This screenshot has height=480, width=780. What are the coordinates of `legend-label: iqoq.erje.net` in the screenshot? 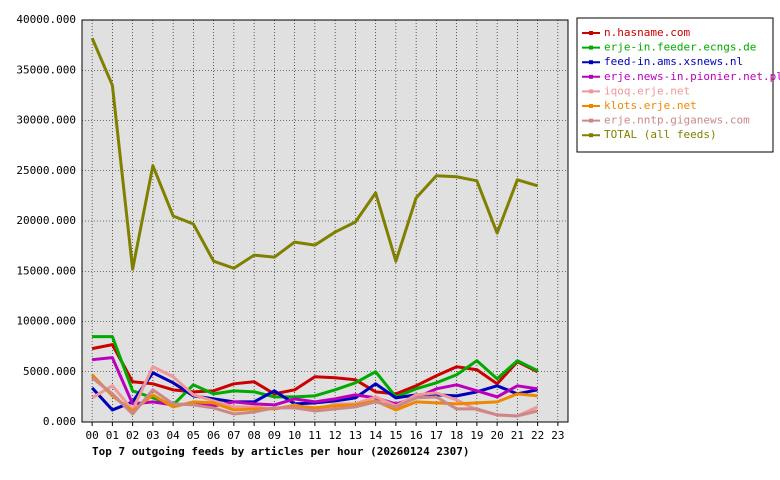 It's located at (647, 90).